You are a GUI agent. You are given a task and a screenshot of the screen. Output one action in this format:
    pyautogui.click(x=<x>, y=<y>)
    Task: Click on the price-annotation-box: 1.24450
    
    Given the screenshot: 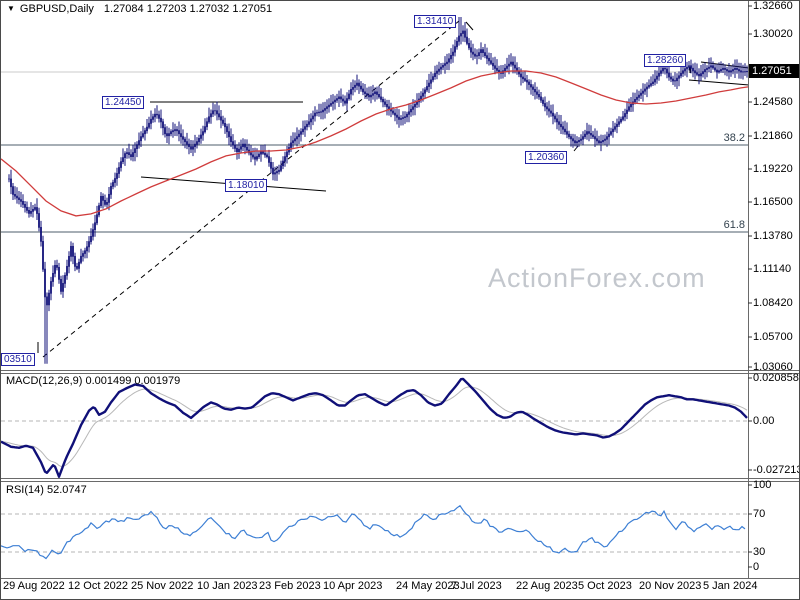 What is the action you would take?
    pyautogui.click(x=123, y=102)
    